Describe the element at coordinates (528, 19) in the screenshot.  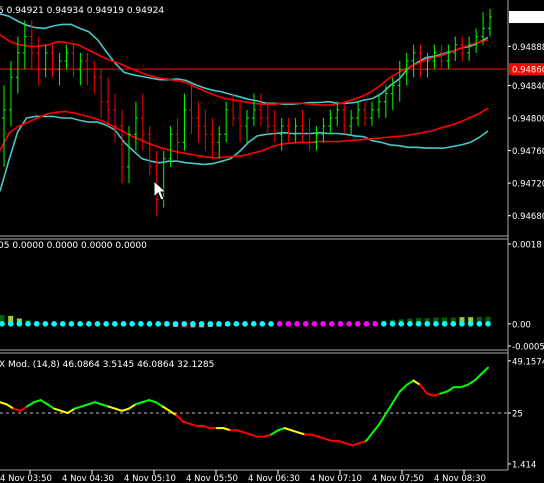
I see `price-axis-label: 0.94924` at that location.